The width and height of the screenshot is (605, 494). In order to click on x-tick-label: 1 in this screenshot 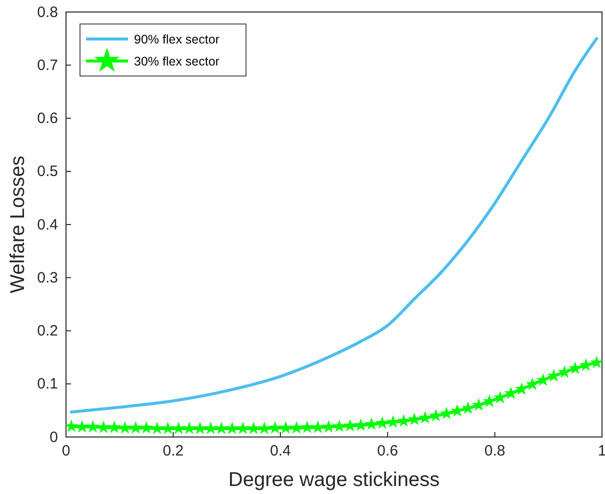, I will do `click(601, 451)`.